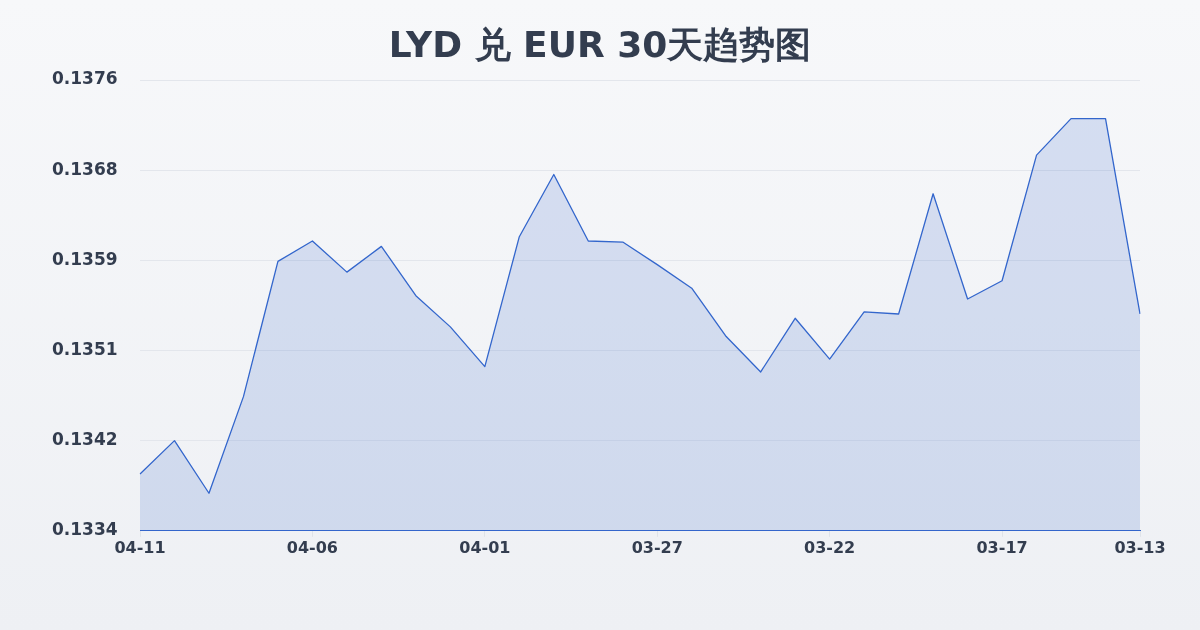 Image resolution: width=1200 pixels, height=630 pixels. Describe the element at coordinates (85, 529) in the screenshot. I see `y-tick-label: 0.1334` at that location.